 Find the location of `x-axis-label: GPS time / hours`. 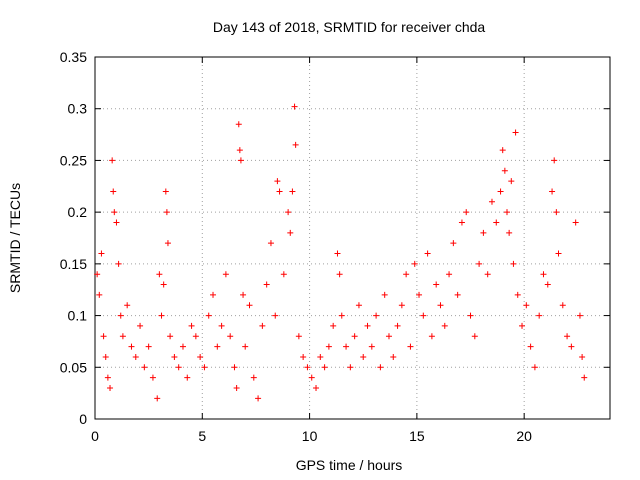

x-axis-label: GPS time / hours is located at coordinates (349, 465).